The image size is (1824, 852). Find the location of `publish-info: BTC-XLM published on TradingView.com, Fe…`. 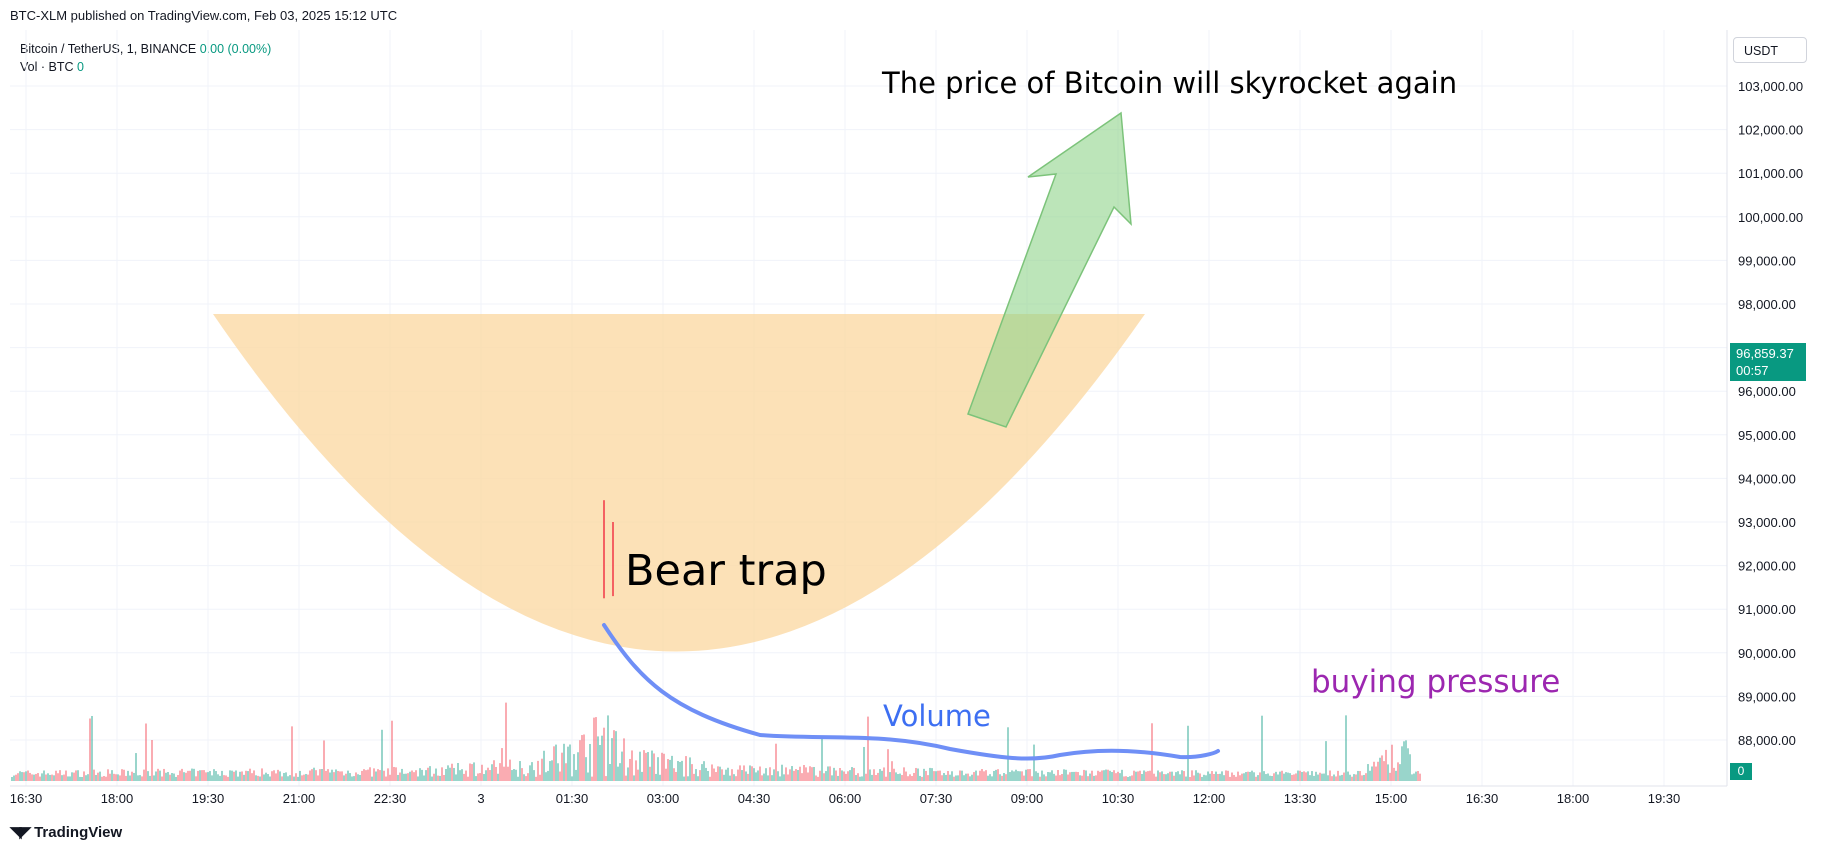

publish-info: BTC-XLM published on TradingView.com, Fe… is located at coordinates (204, 15).